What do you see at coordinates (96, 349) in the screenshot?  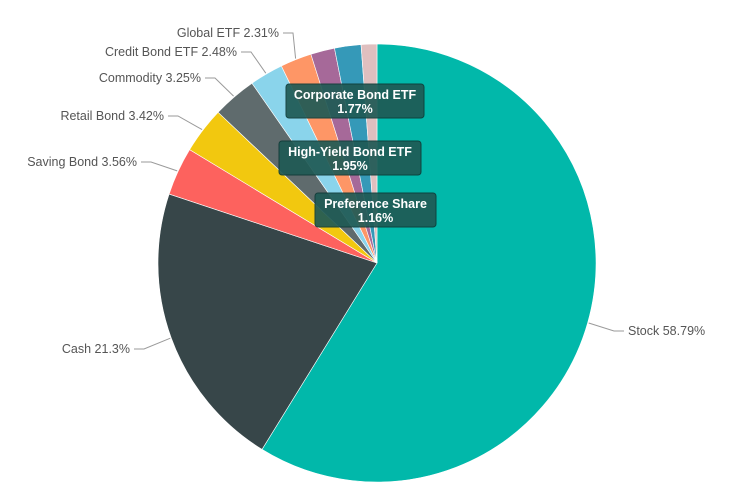 I see `slice-label-cash: Cash 21.3%` at bounding box center [96, 349].